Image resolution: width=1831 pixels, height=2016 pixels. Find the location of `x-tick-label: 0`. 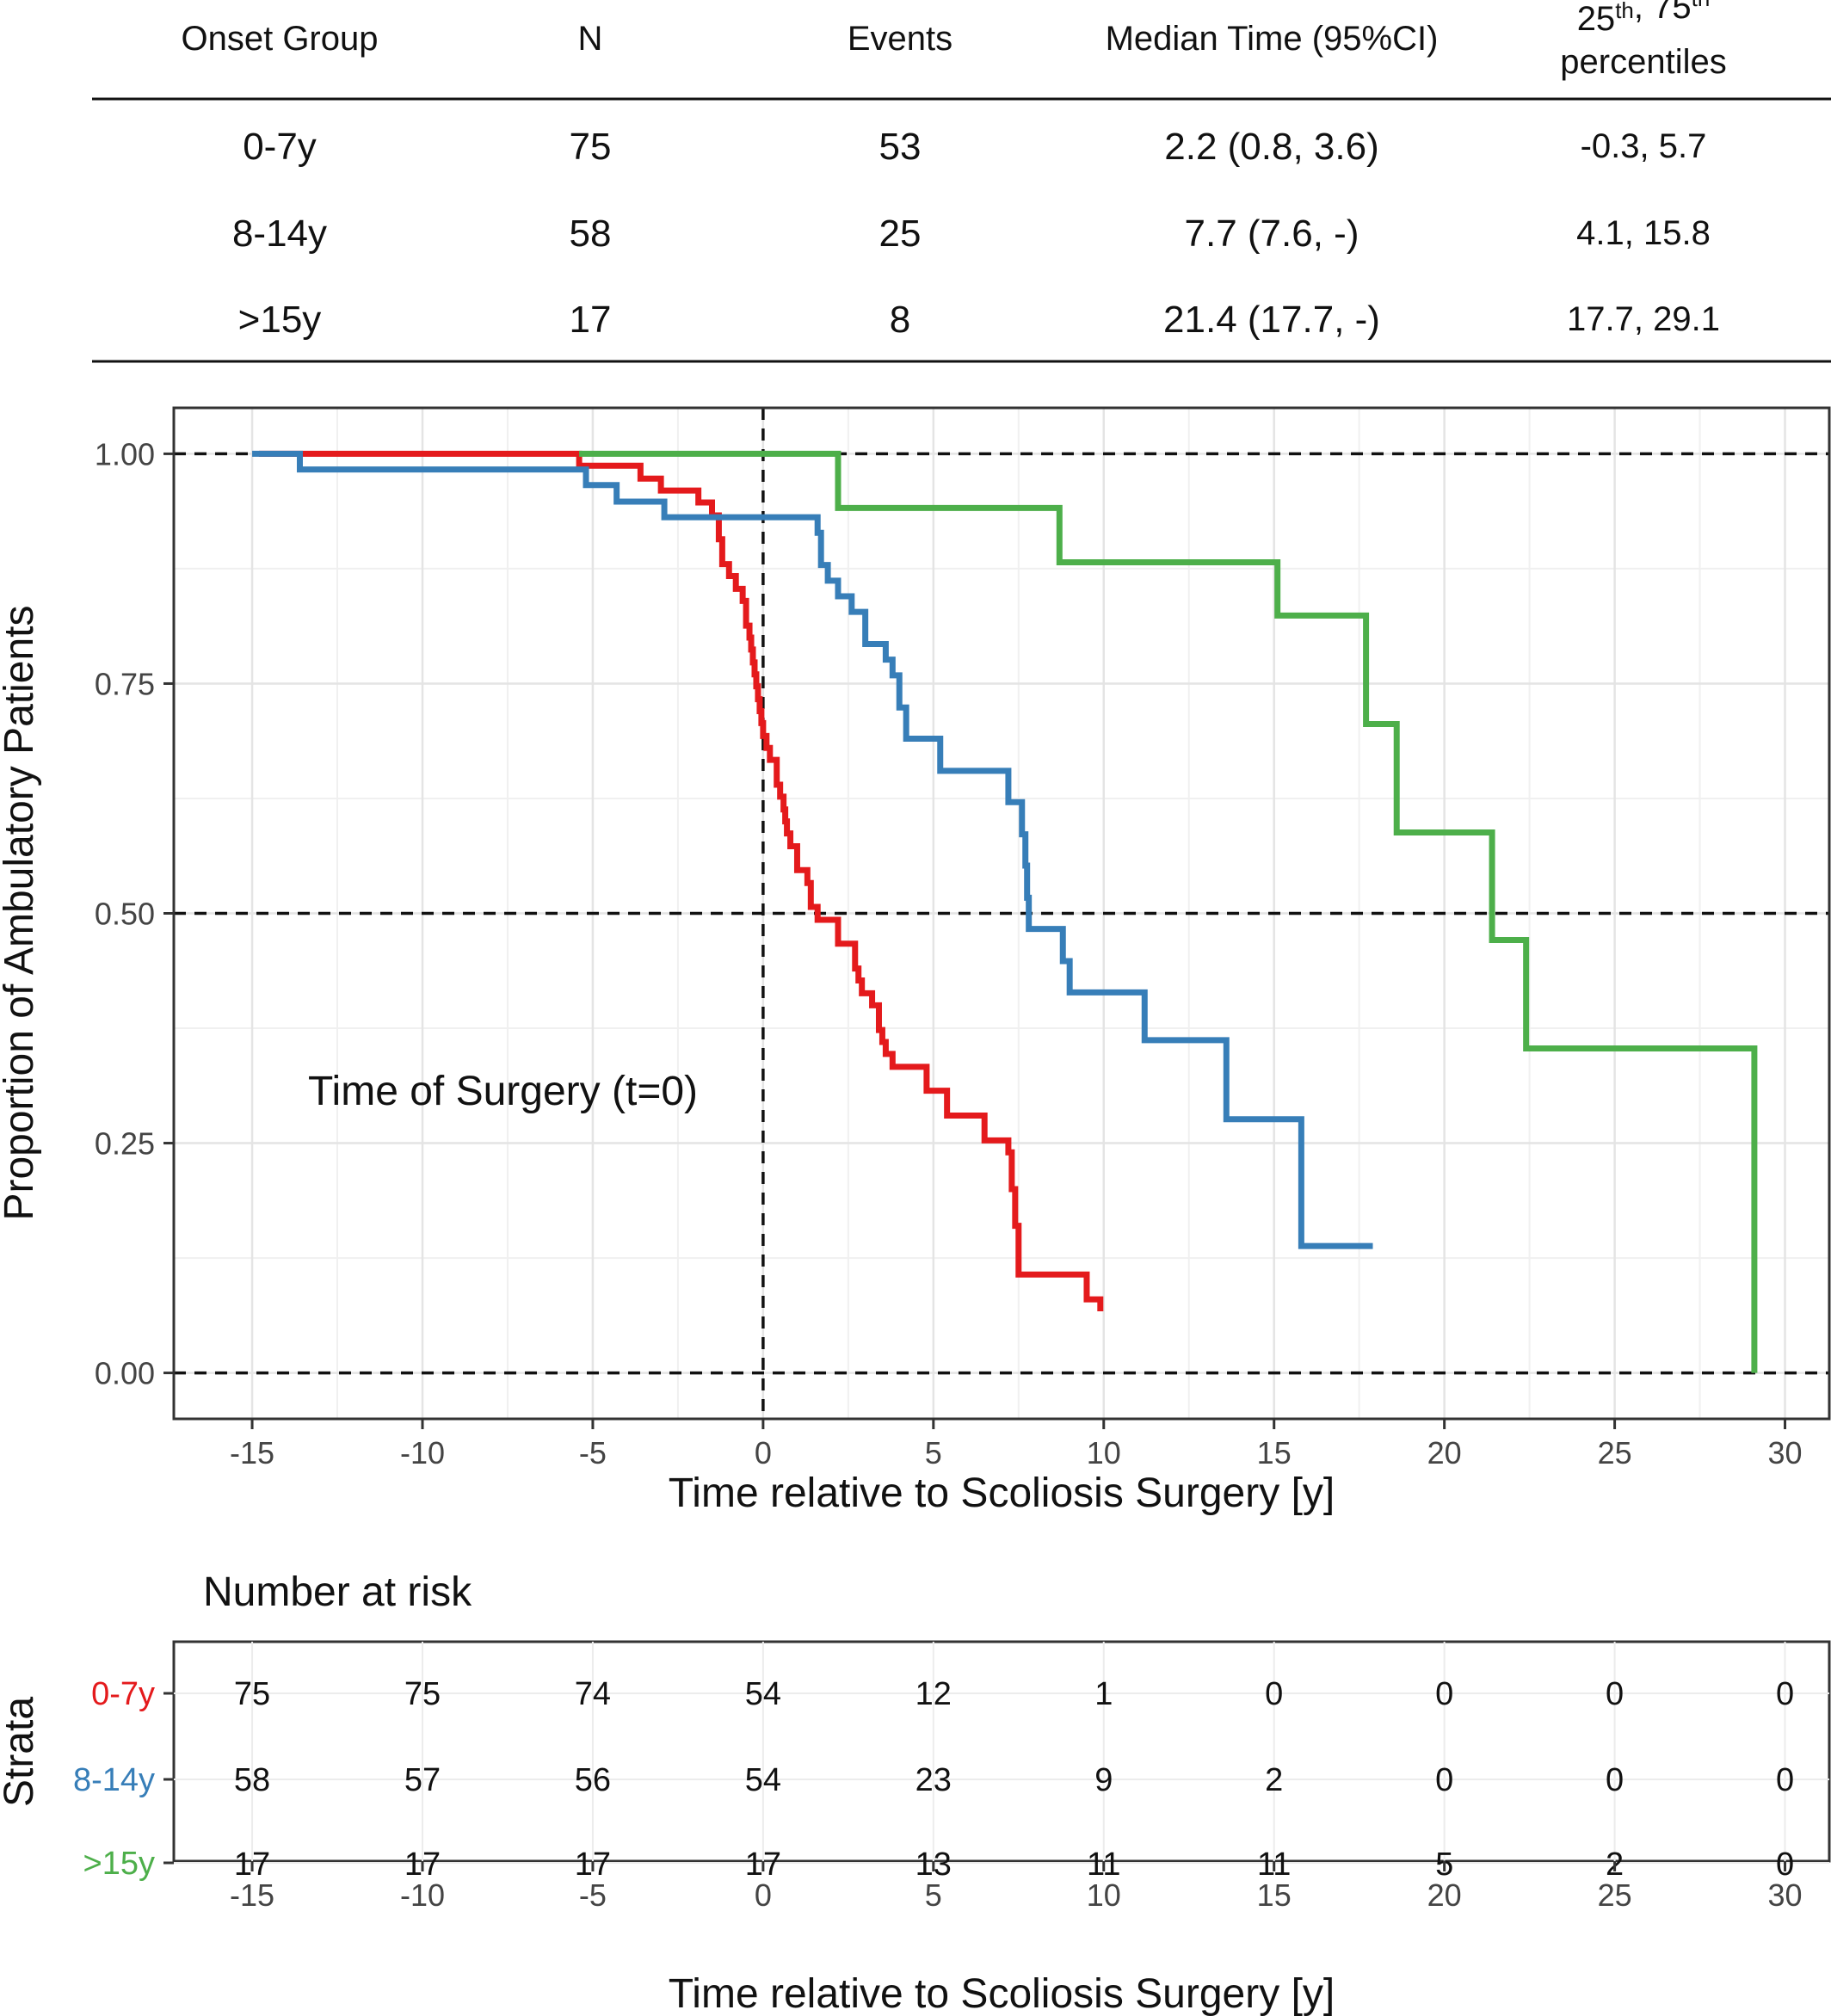

x-tick-label: 0 is located at coordinates (764, 1452).